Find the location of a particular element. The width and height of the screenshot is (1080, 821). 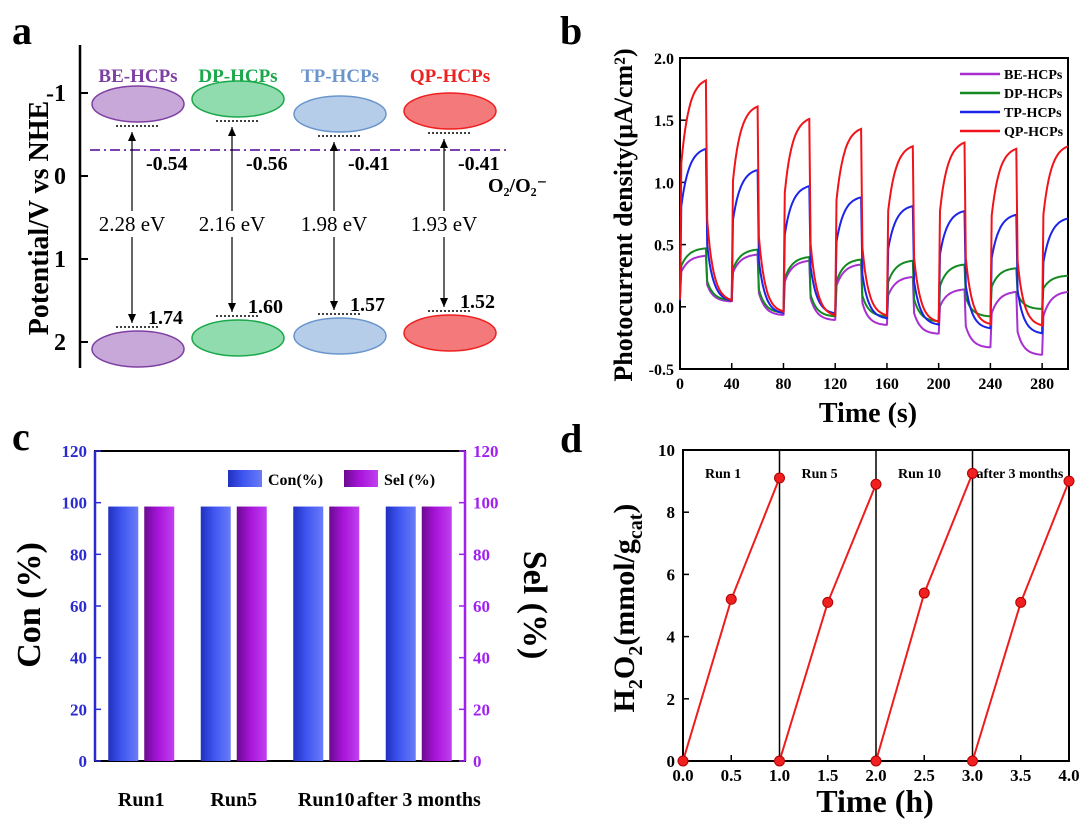

gap-value-label: 1.93 eV is located at coordinates (444, 224).